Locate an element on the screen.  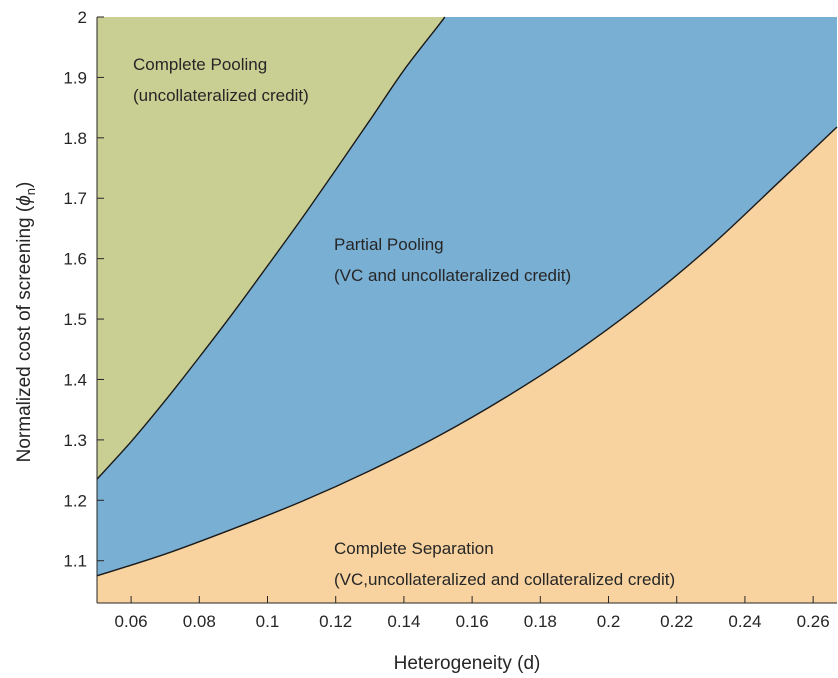
x-tick-label: 0.06 is located at coordinates (131, 621).